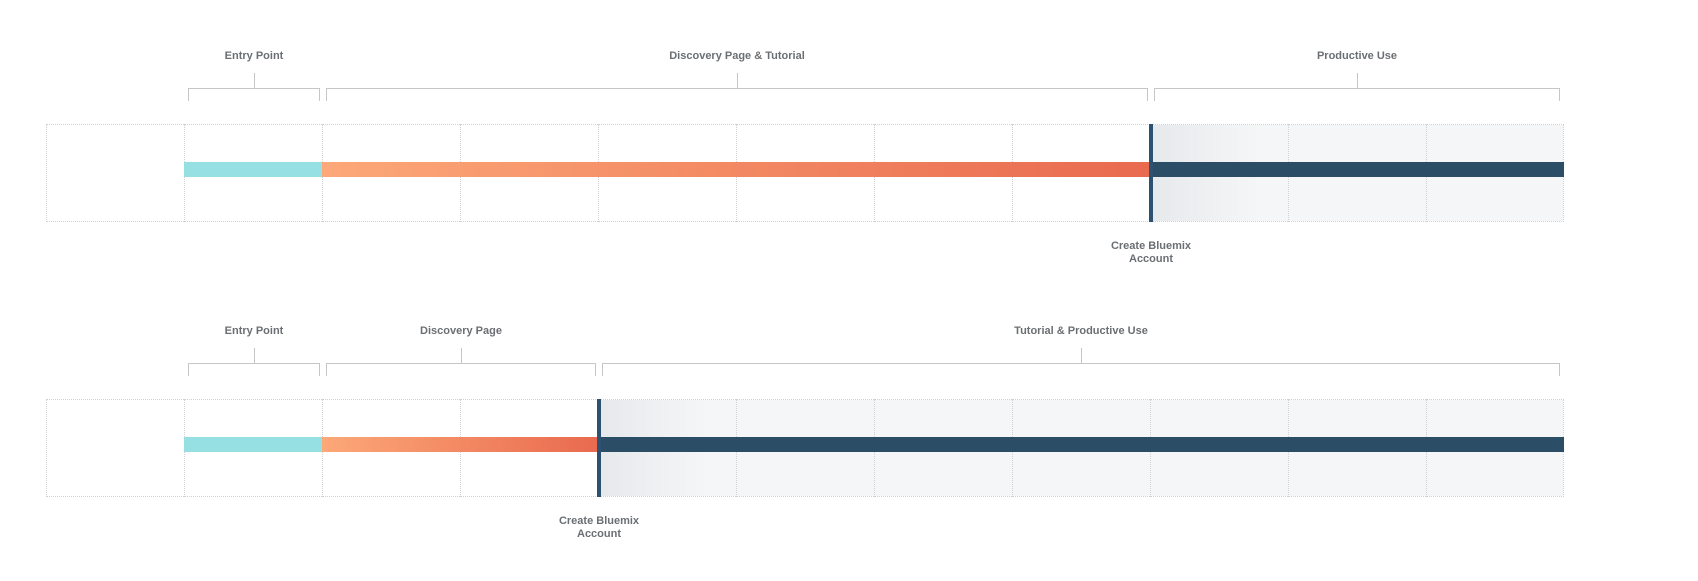 The height and width of the screenshot is (581, 1698). What do you see at coordinates (737, 56) in the screenshot?
I see `phase-label-discovery: Discovery Page & Tutorial` at bounding box center [737, 56].